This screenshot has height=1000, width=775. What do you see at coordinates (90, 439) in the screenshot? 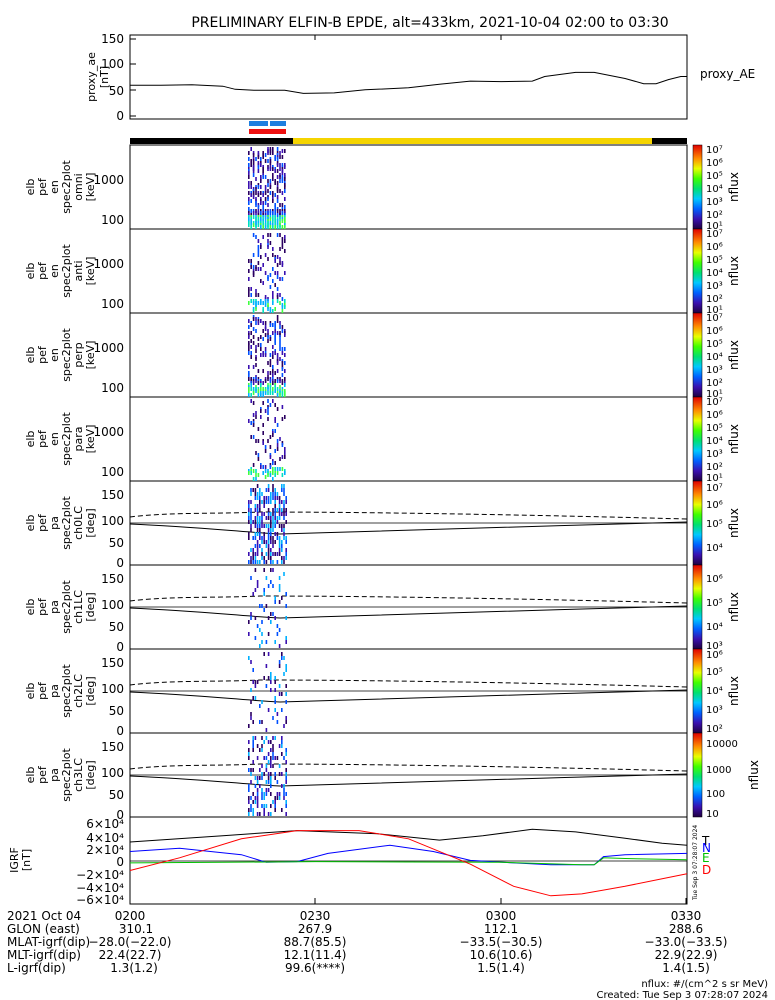
I see `para-ylabel-6: [keV]` at bounding box center [90, 439].